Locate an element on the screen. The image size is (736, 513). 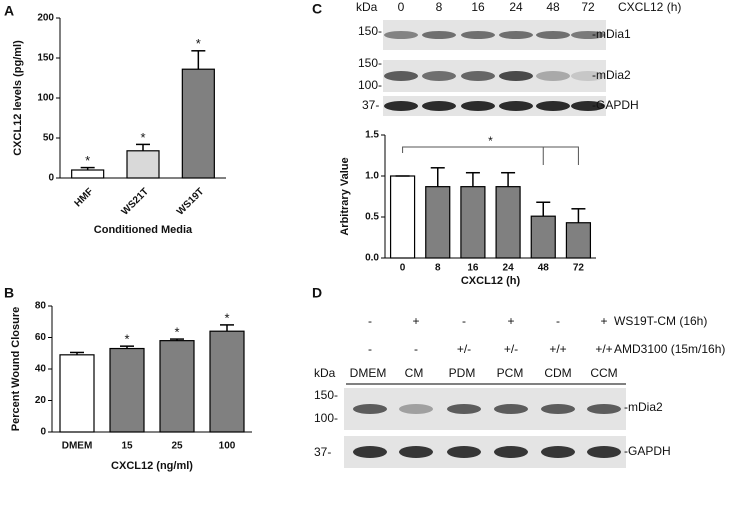
y-tick-label: 1.5 is located at coordinates (372, 135).